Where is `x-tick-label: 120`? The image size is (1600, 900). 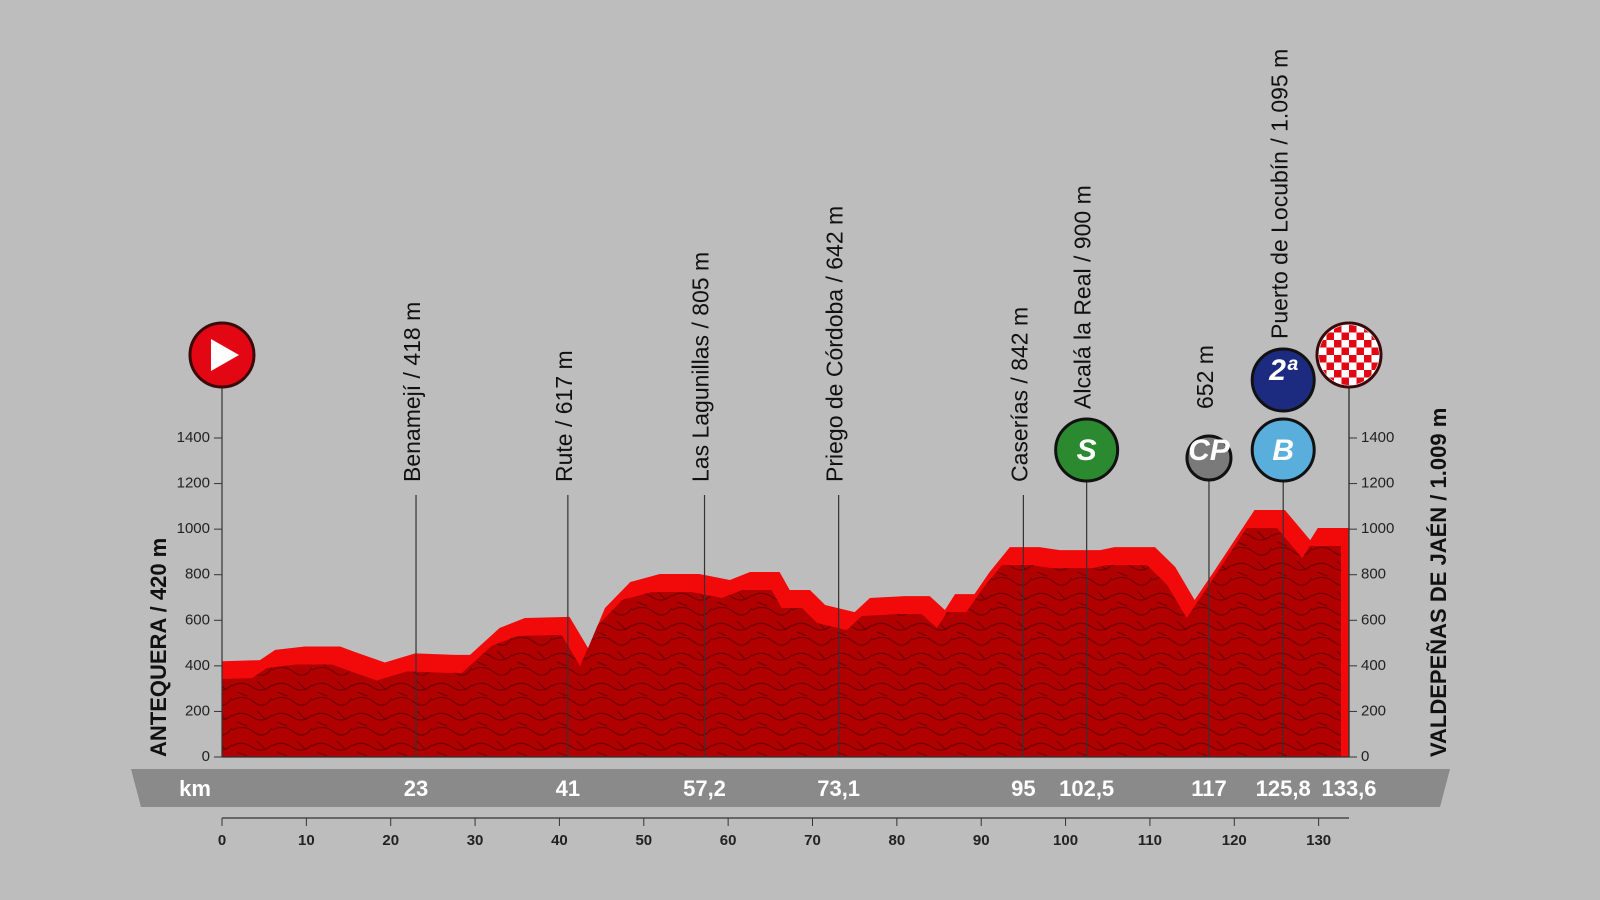 x-tick-label: 120 is located at coordinates (1234, 840).